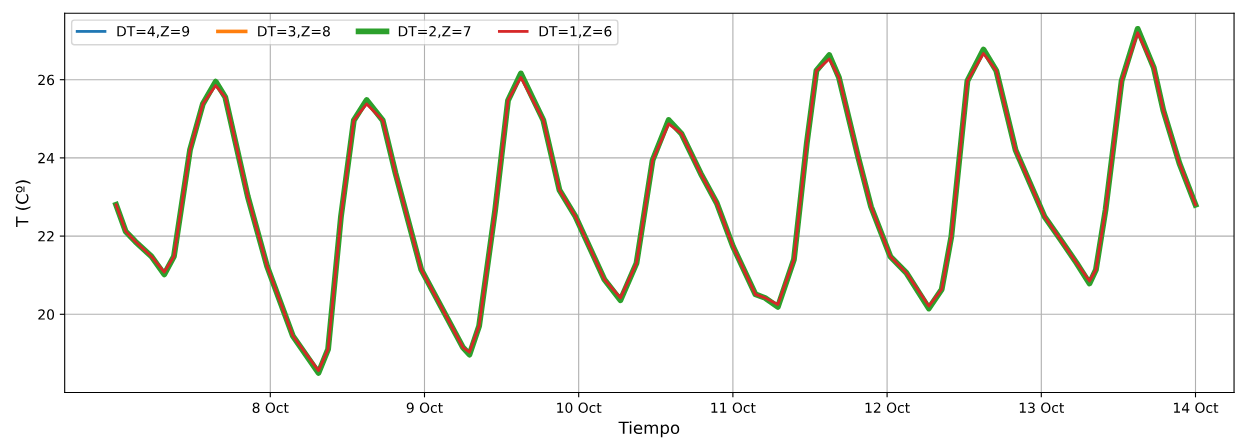 The height and width of the screenshot is (441, 1244). Describe the element at coordinates (424, 407) in the screenshot. I see `x-tick-label: 9 Oct` at that location.